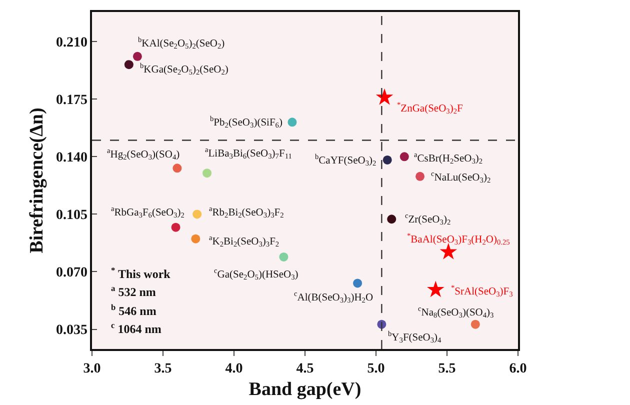  I want to click on y-tick-label: 0.140, so click(72, 158).